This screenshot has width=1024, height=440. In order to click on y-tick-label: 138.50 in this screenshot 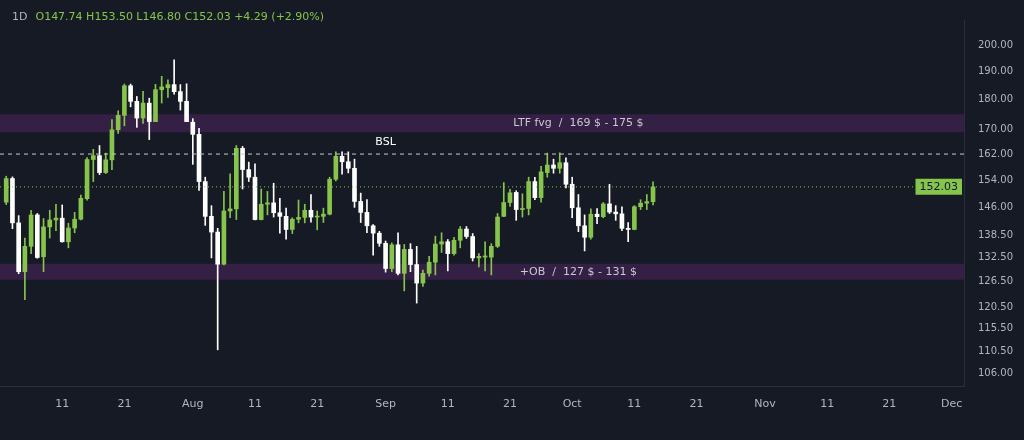, I will do `click(995, 234)`.